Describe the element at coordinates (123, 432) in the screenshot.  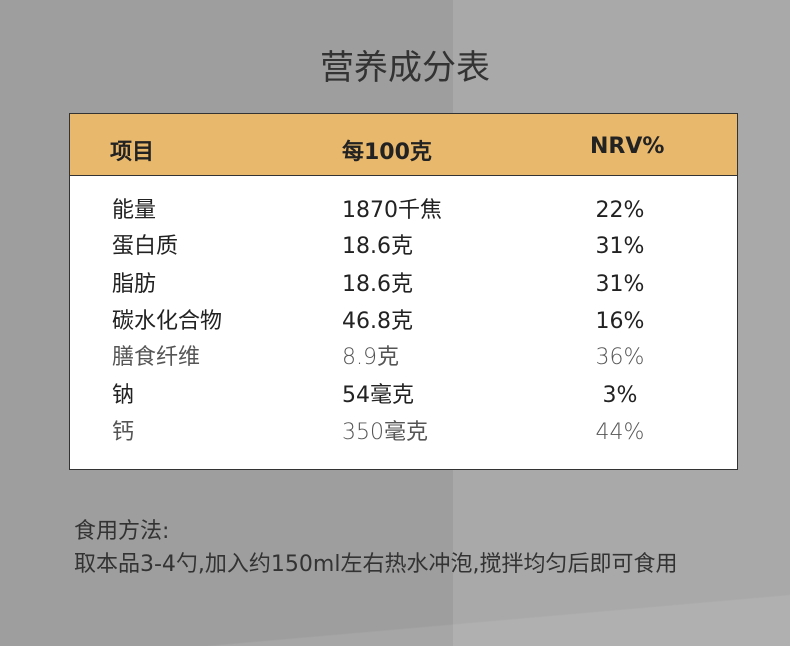
I see `nutrient-name: 钙` at that location.